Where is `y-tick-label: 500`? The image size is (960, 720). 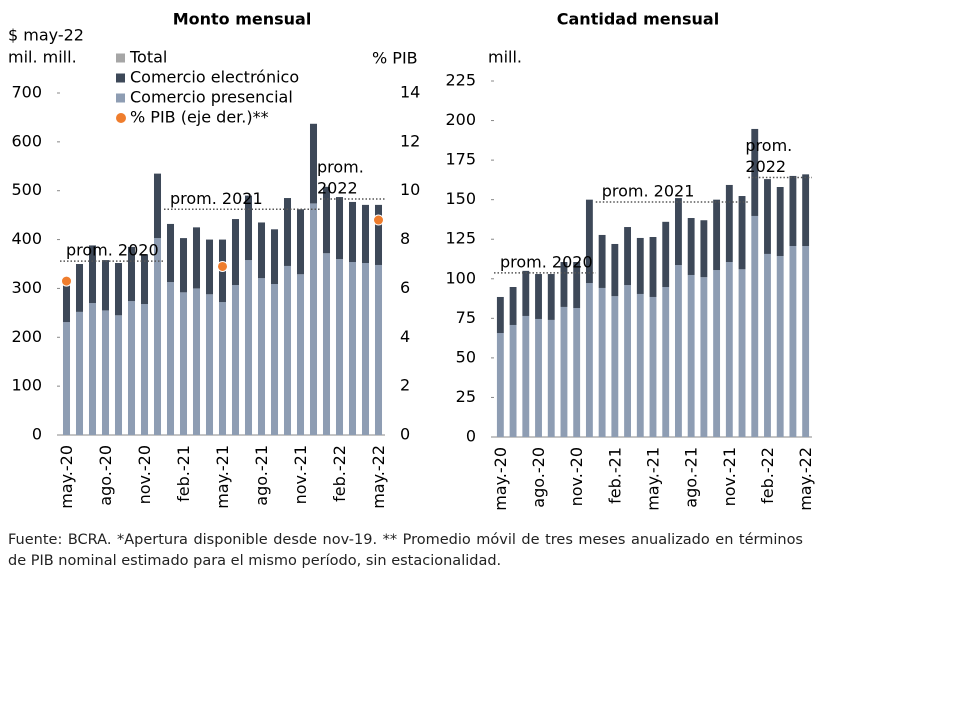 y-tick-label: 500 is located at coordinates (26, 189).